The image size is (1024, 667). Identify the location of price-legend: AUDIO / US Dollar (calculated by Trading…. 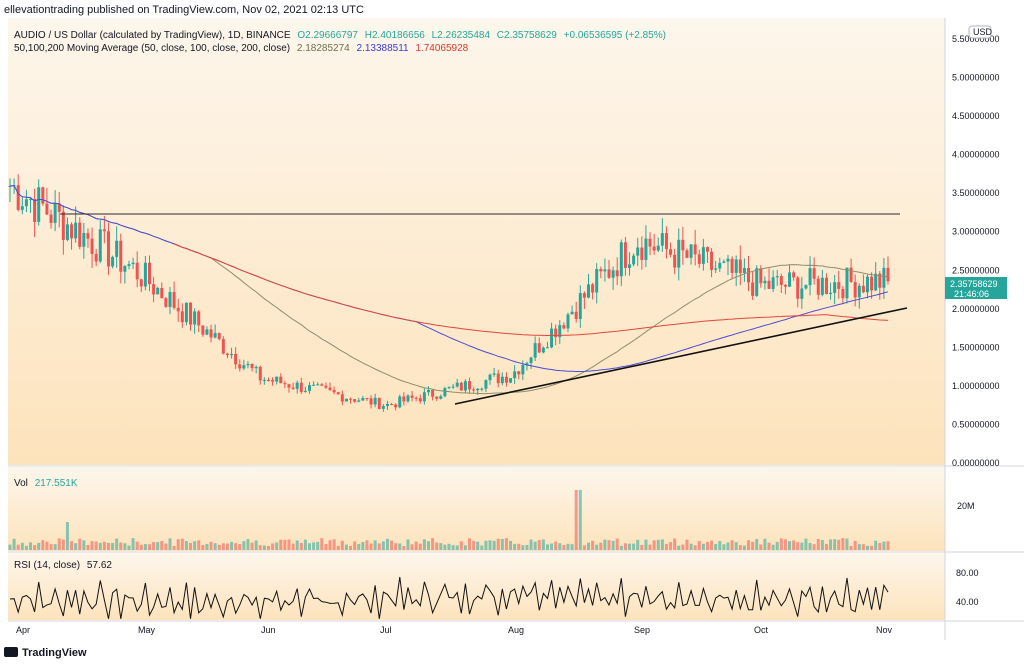
(340, 35).